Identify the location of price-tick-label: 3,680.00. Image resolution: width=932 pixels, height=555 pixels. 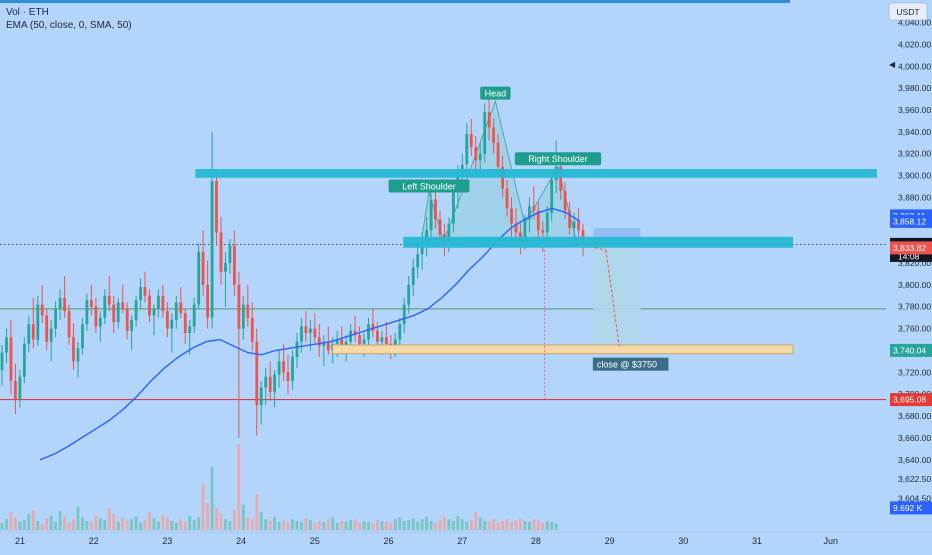
(914, 416).